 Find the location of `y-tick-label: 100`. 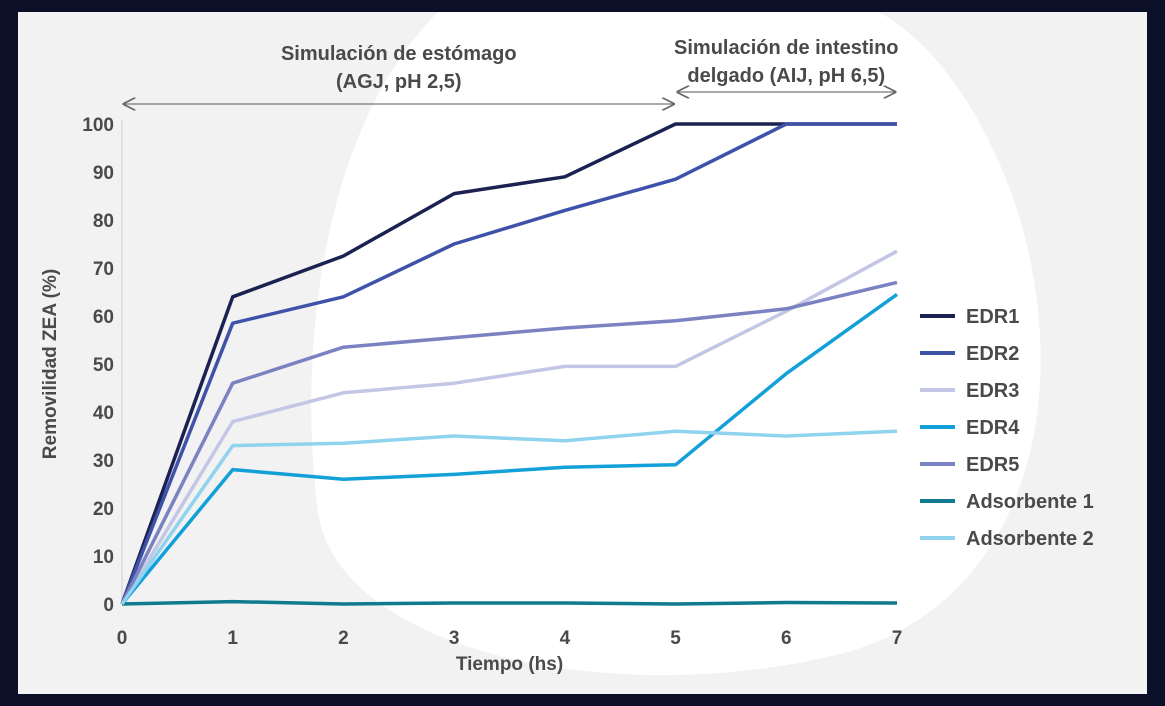

y-tick-label: 100 is located at coordinates (98, 125).